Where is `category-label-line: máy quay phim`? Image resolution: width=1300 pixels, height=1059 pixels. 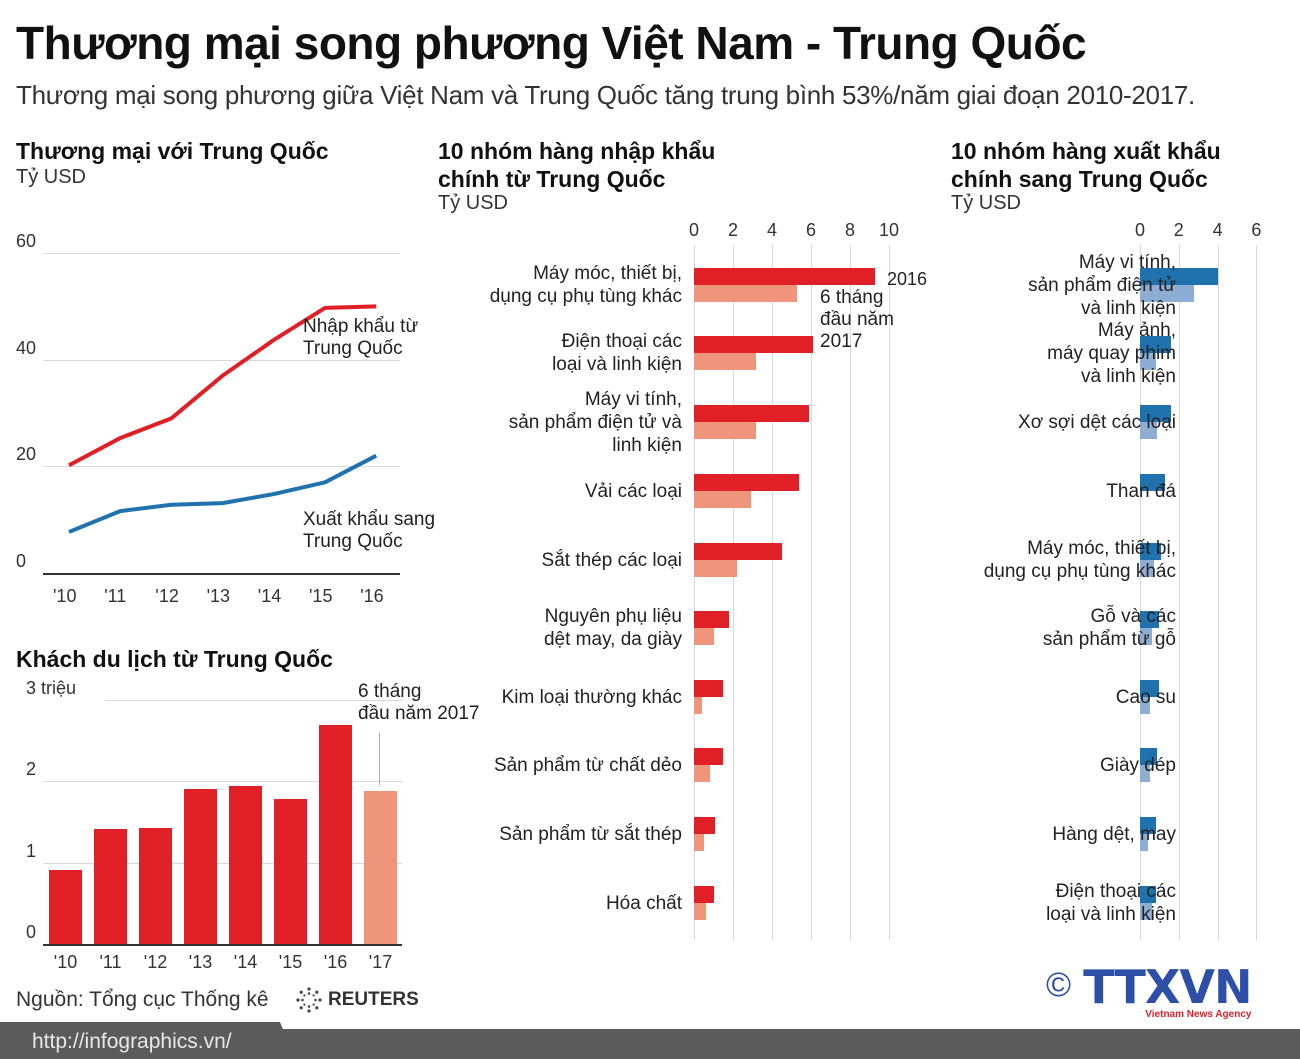 category-label-line: máy quay phim is located at coordinates (1111, 353).